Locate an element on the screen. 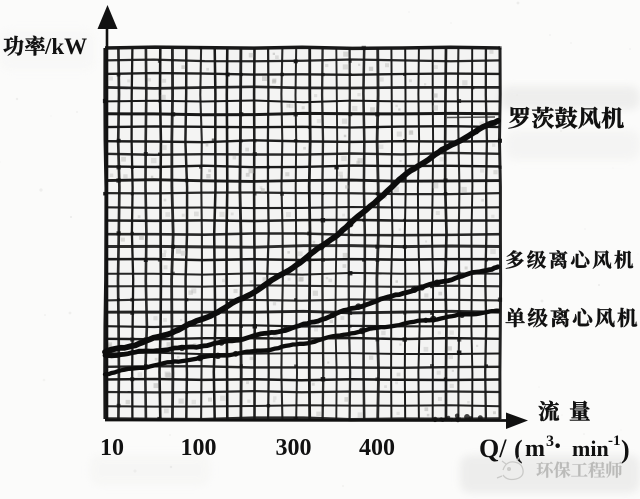  svg-text: m is located at coordinates (535, 449).